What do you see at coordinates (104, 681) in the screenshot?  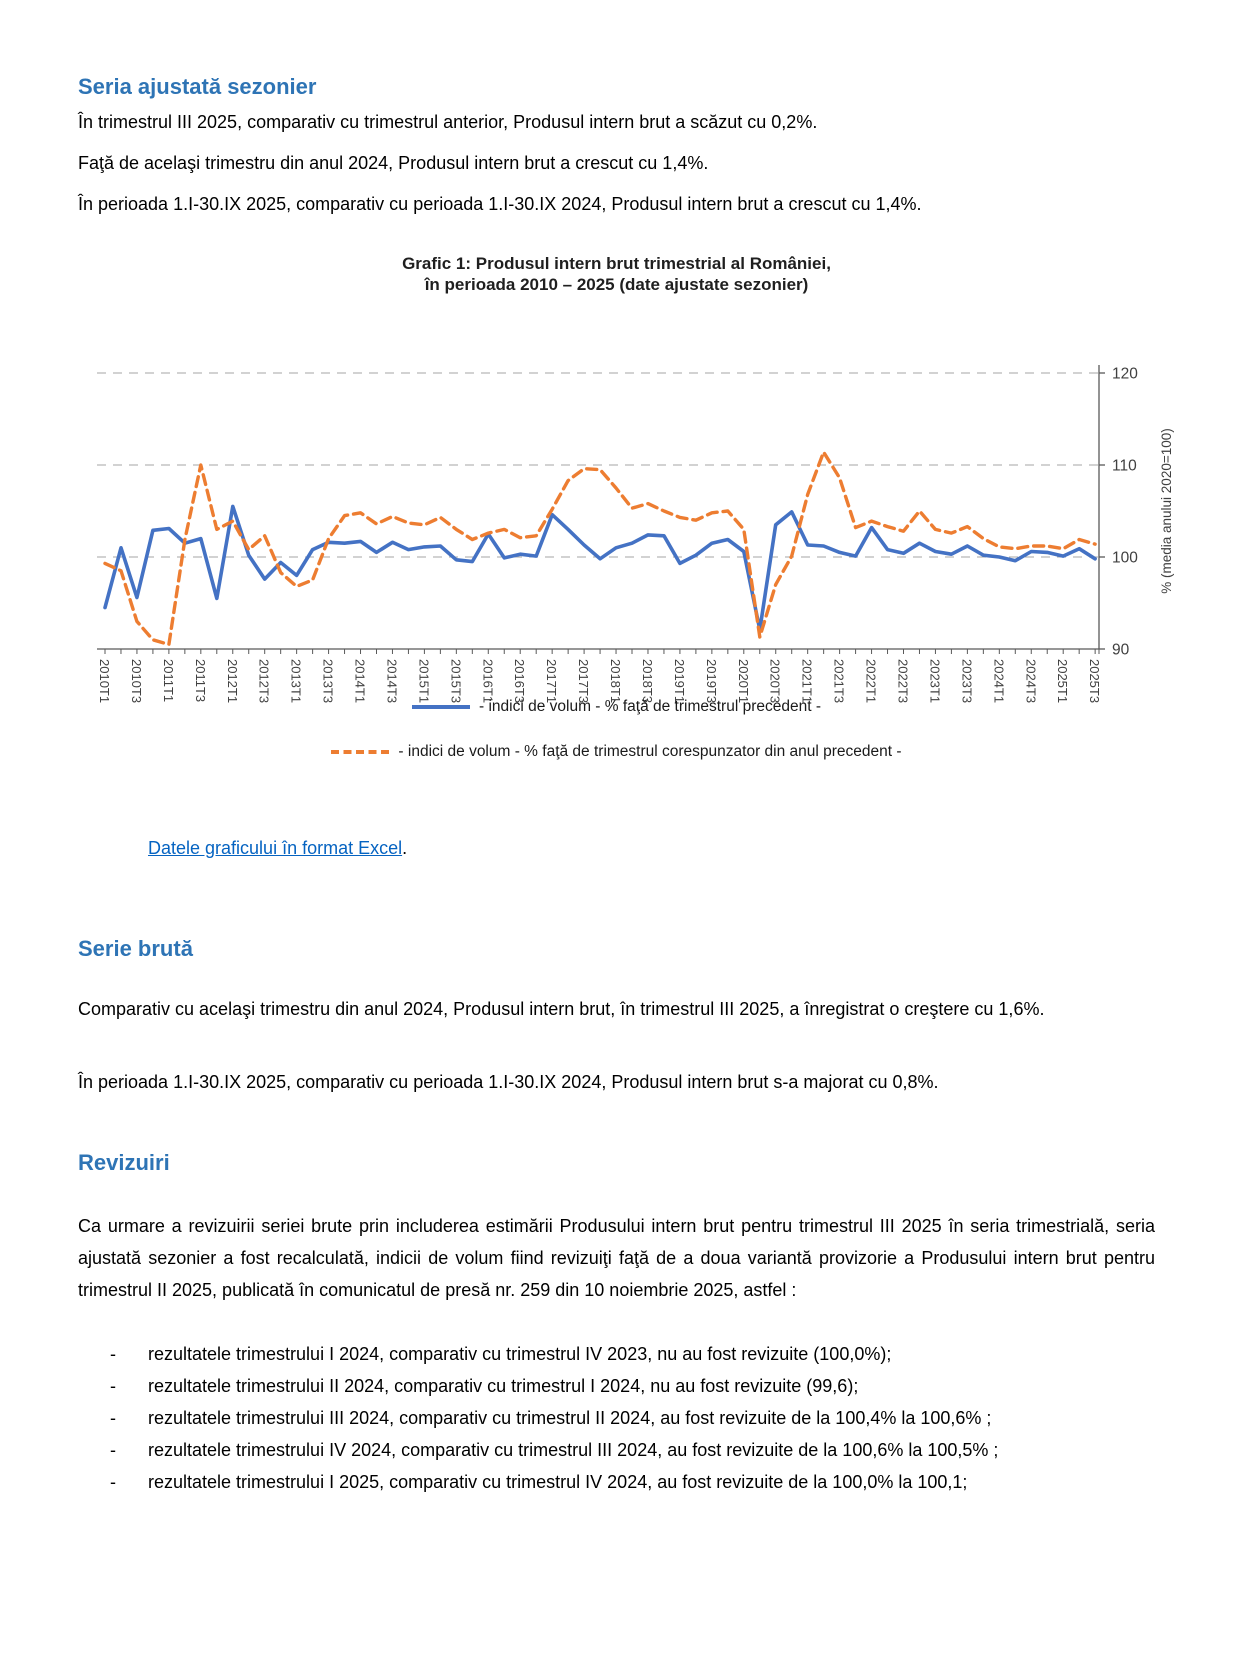 I see `x-tick-label: 2010T1` at bounding box center [104, 681].